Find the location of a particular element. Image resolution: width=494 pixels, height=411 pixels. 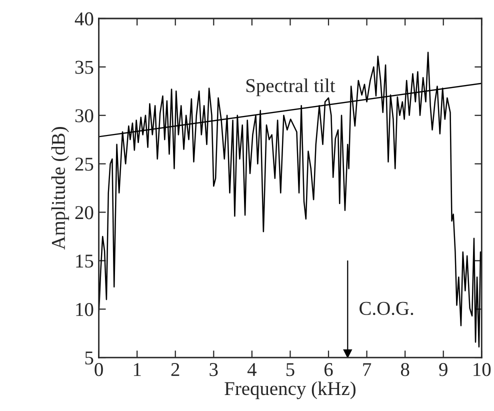

x-axis-title: Frequency (kHz) is located at coordinates (290, 390).